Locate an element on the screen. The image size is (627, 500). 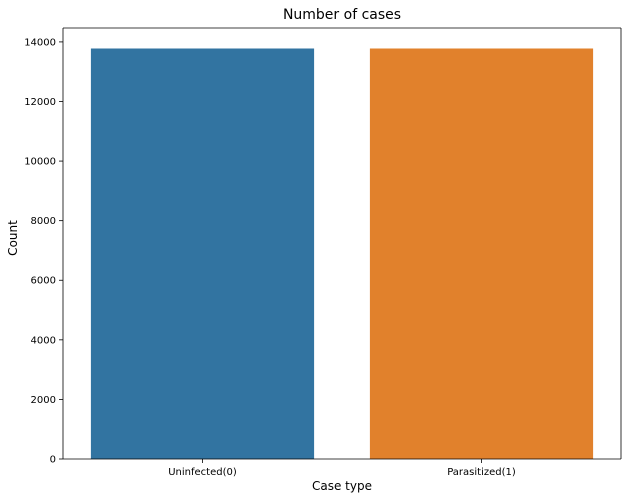
x-axis: Uninfected(0) Parasitized(1) is located at coordinates (342, 468).